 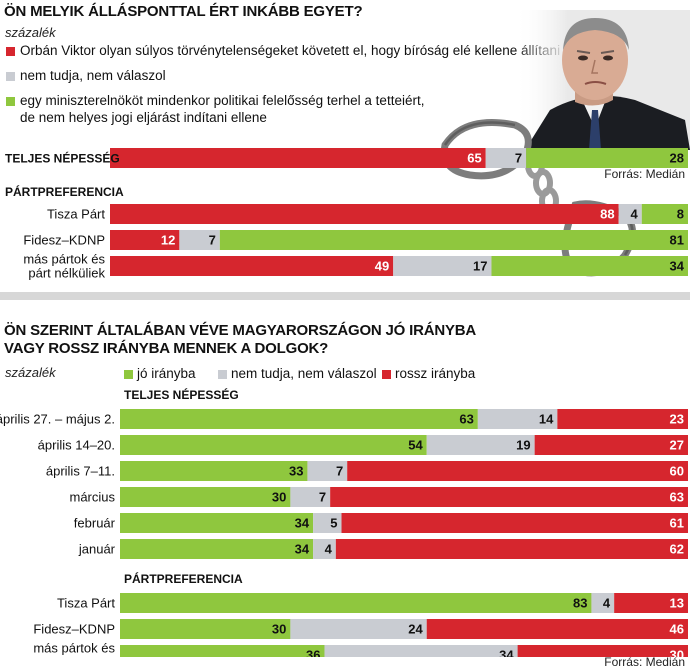 What do you see at coordinates (168, 240) in the screenshot?
I see `bar-value-label: 12` at bounding box center [168, 240].